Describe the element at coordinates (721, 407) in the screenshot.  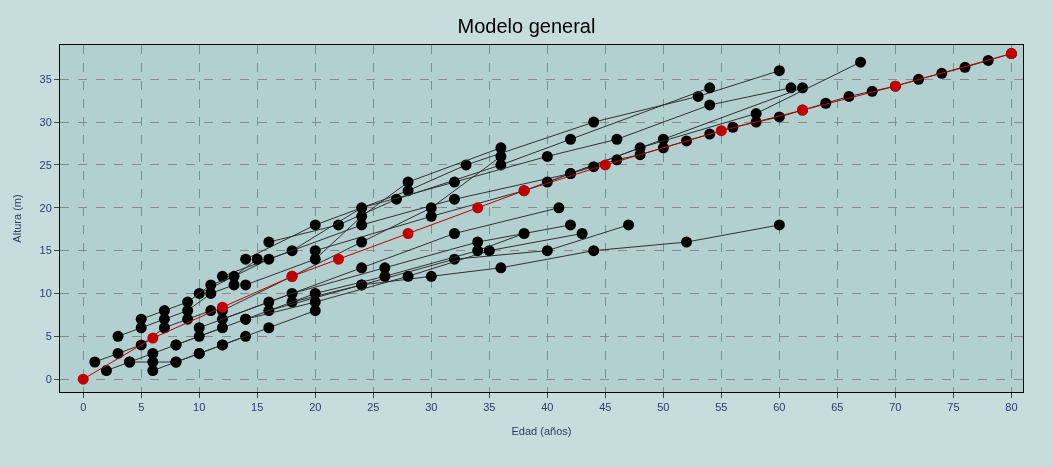
I see `x-tick-label: 55` at that location.